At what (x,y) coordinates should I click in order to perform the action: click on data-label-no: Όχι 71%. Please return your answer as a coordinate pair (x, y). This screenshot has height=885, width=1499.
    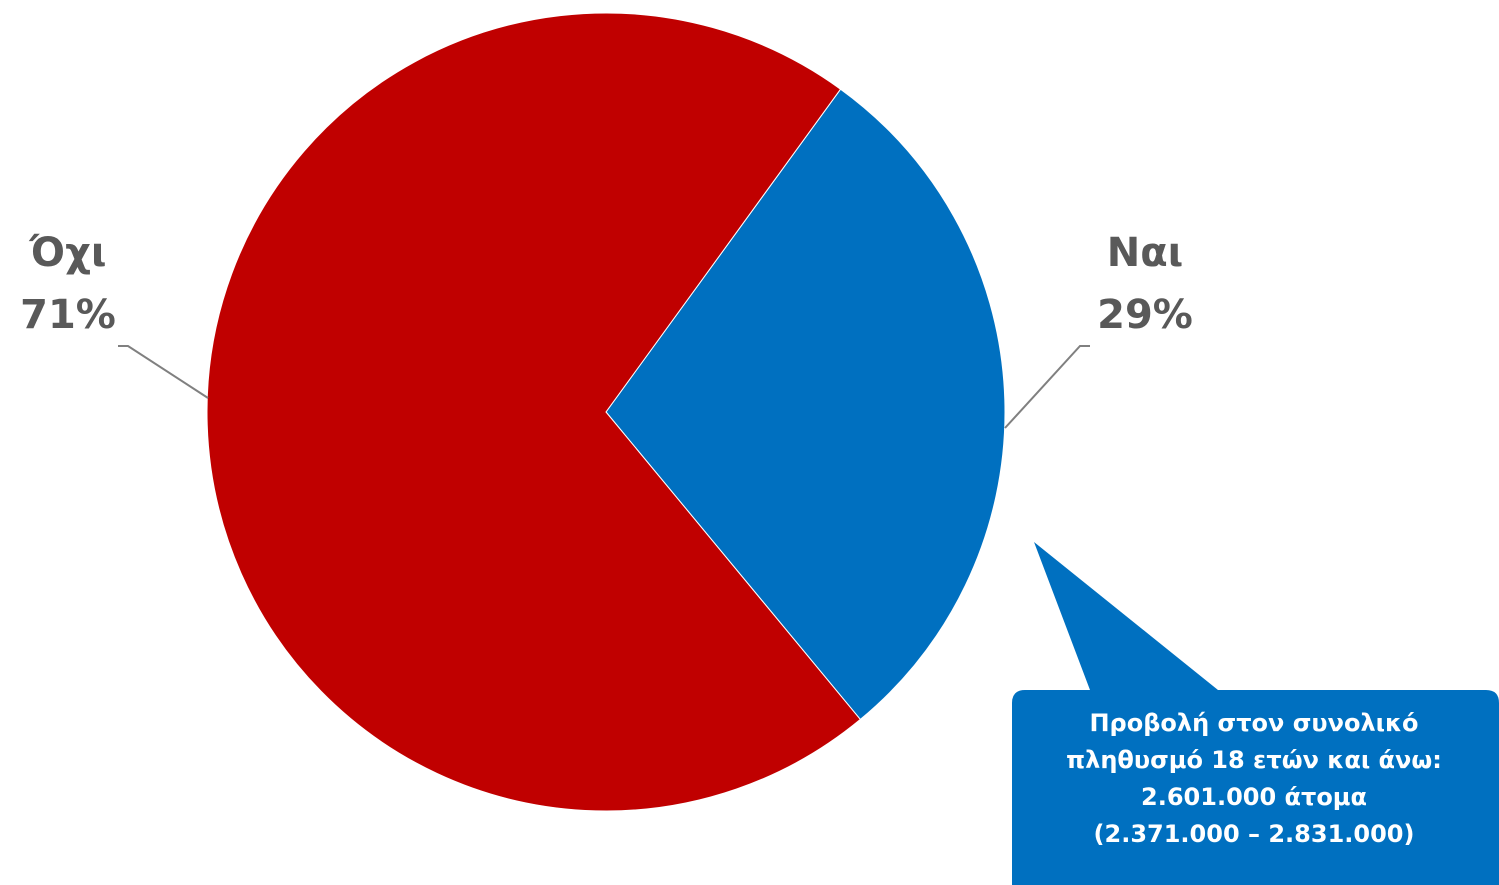
    Looking at the image, I should click on (68, 284).